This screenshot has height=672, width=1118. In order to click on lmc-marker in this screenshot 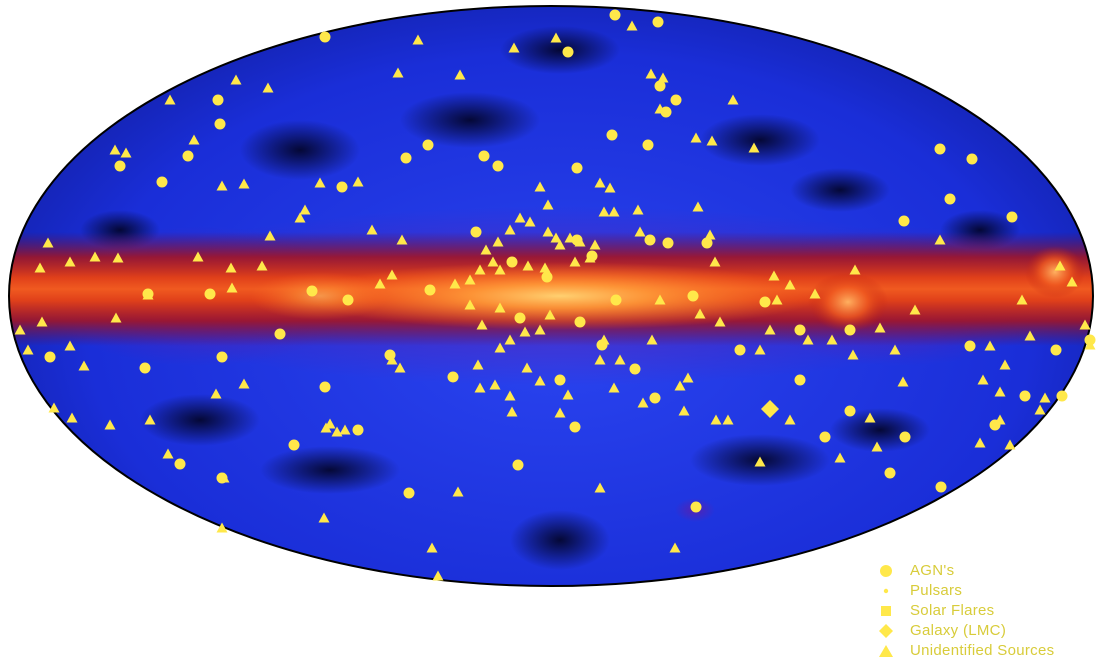, I will do `click(770, 409)`.